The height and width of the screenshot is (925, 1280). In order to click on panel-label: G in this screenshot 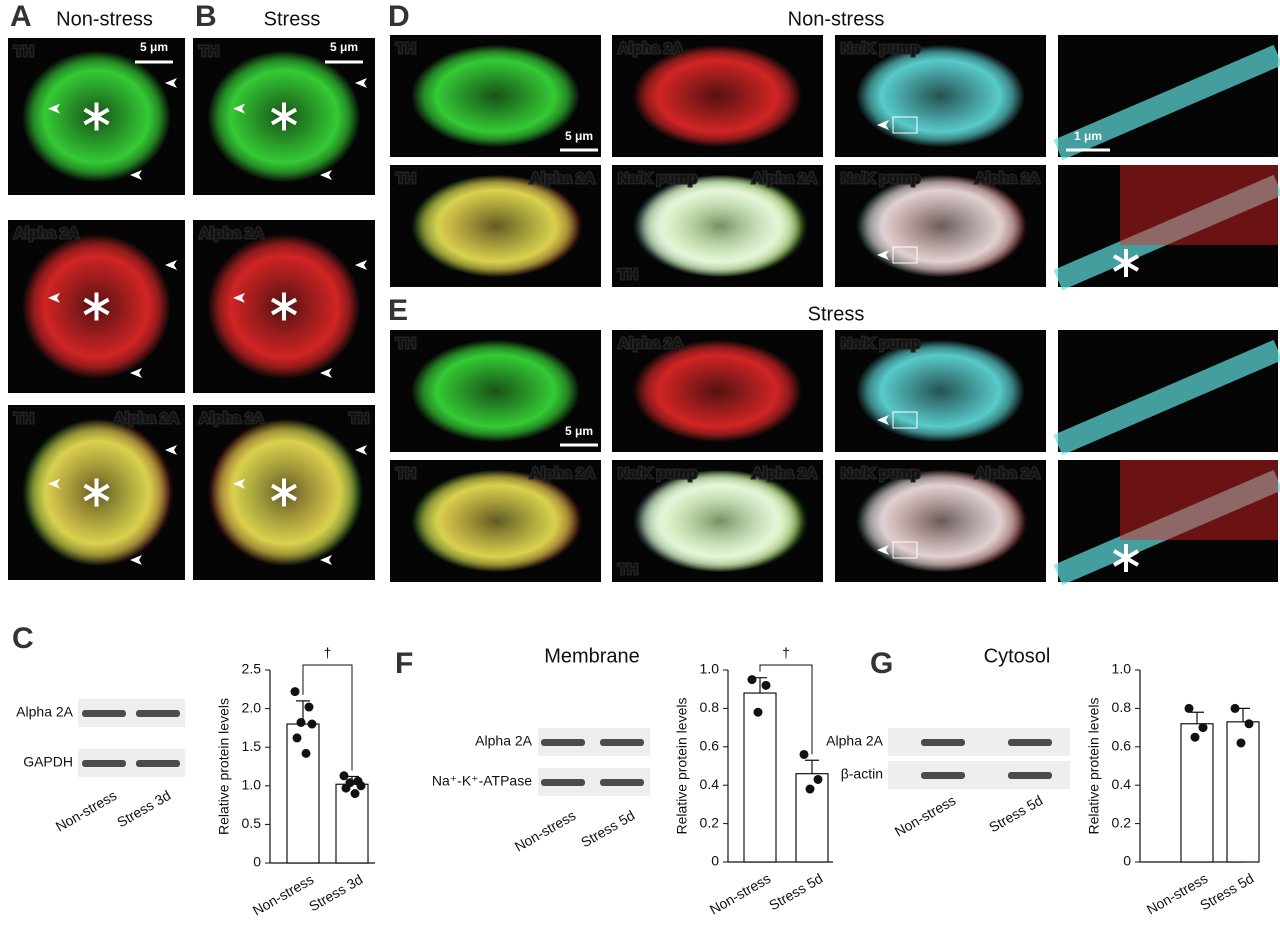, I will do `click(881, 663)`.